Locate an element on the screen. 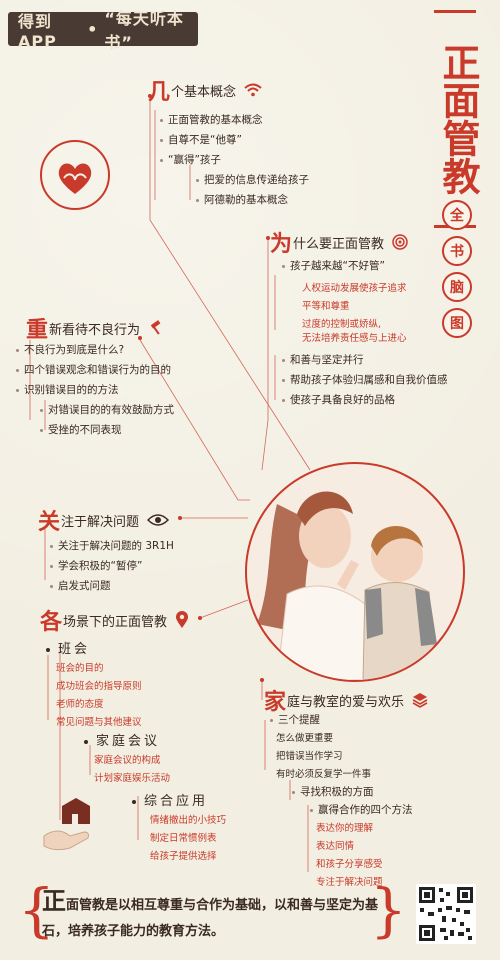 This screenshot has width=500, height=960. section-concepts-label: 个基本概念 is located at coordinates (204, 92).